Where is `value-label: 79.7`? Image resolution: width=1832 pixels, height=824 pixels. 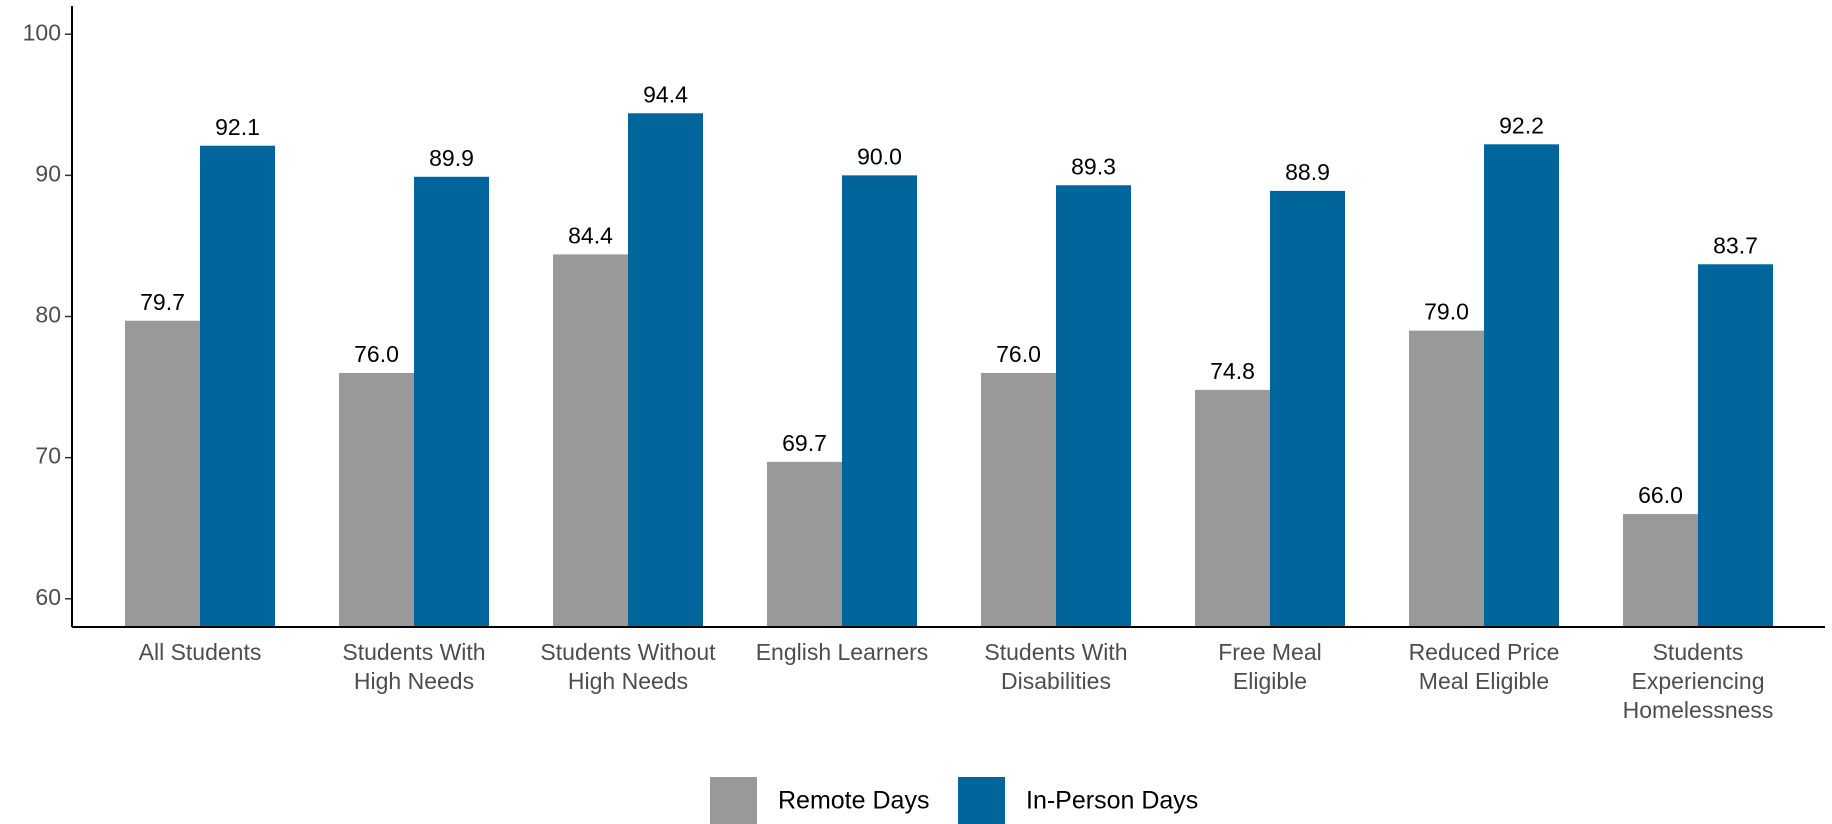 value-label: 79.7 is located at coordinates (162, 302).